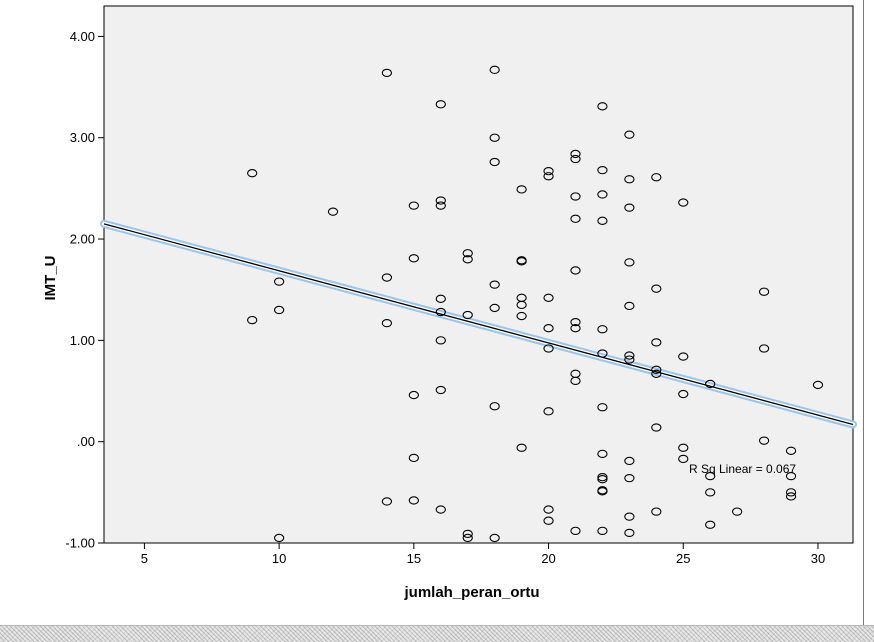 The height and width of the screenshot is (642, 874). I want to click on y-axis: -1.00 .00 1.00 2.00 3.00 4.00, so click(84, 290).